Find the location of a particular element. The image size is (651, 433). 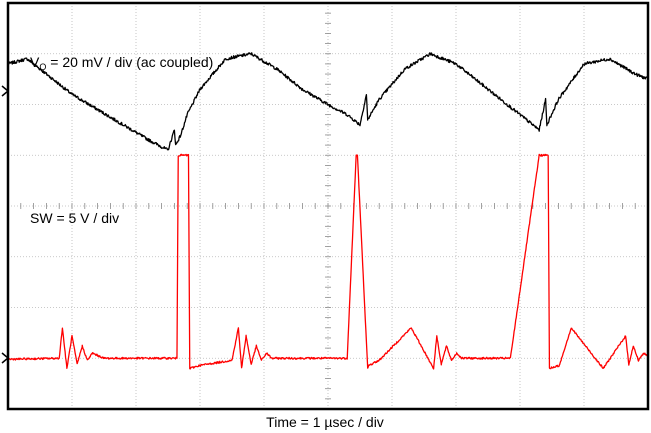

ch1-label-main: V is located at coordinates (35, 62).